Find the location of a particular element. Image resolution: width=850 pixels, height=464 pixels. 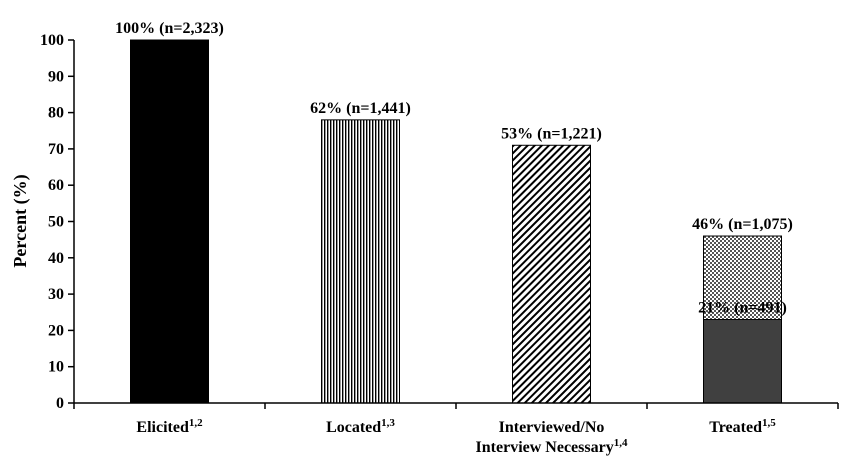

x-category-label: Elicited1,2 is located at coordinates (169, 426).